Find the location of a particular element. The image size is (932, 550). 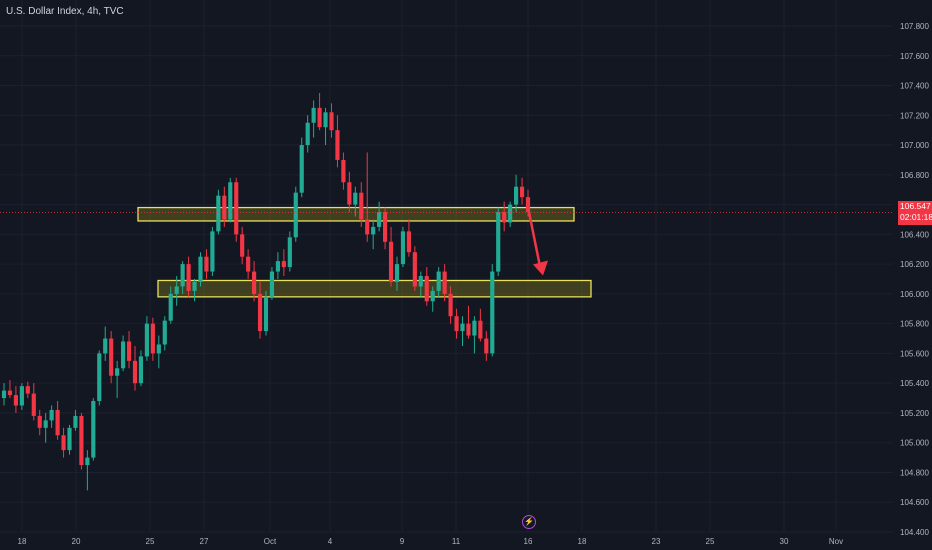

current-price-tag: 106.547 02:01:18 is located at coordinates (915, 213).